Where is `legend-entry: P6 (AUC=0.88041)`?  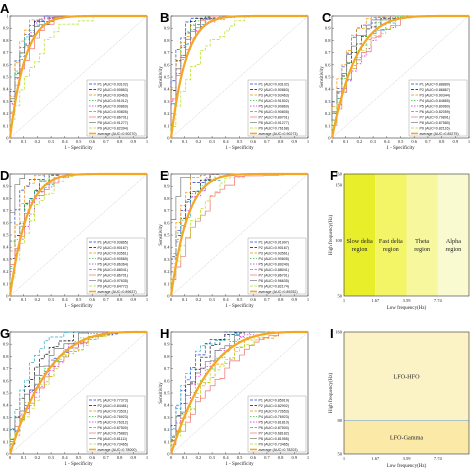
legend-entry: P6 (AUC=0.88041) is located at coordinates (274, 270).